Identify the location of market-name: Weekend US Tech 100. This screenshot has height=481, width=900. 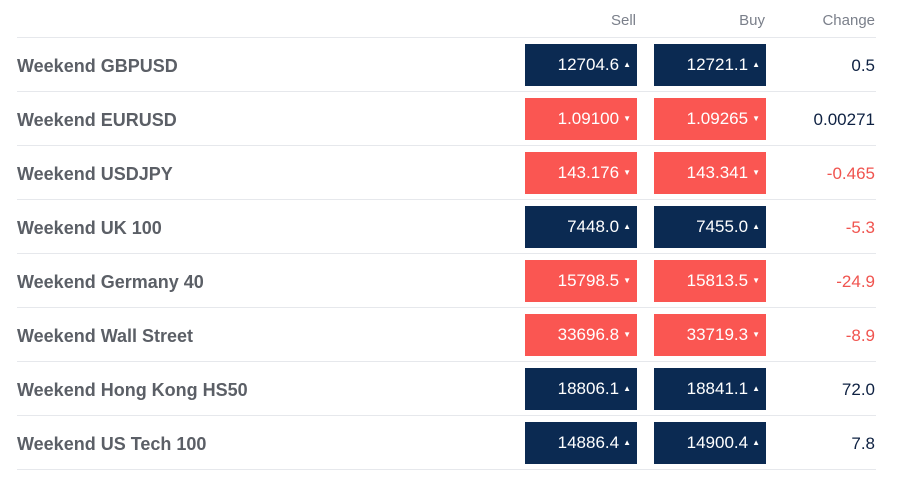
(112, 444).